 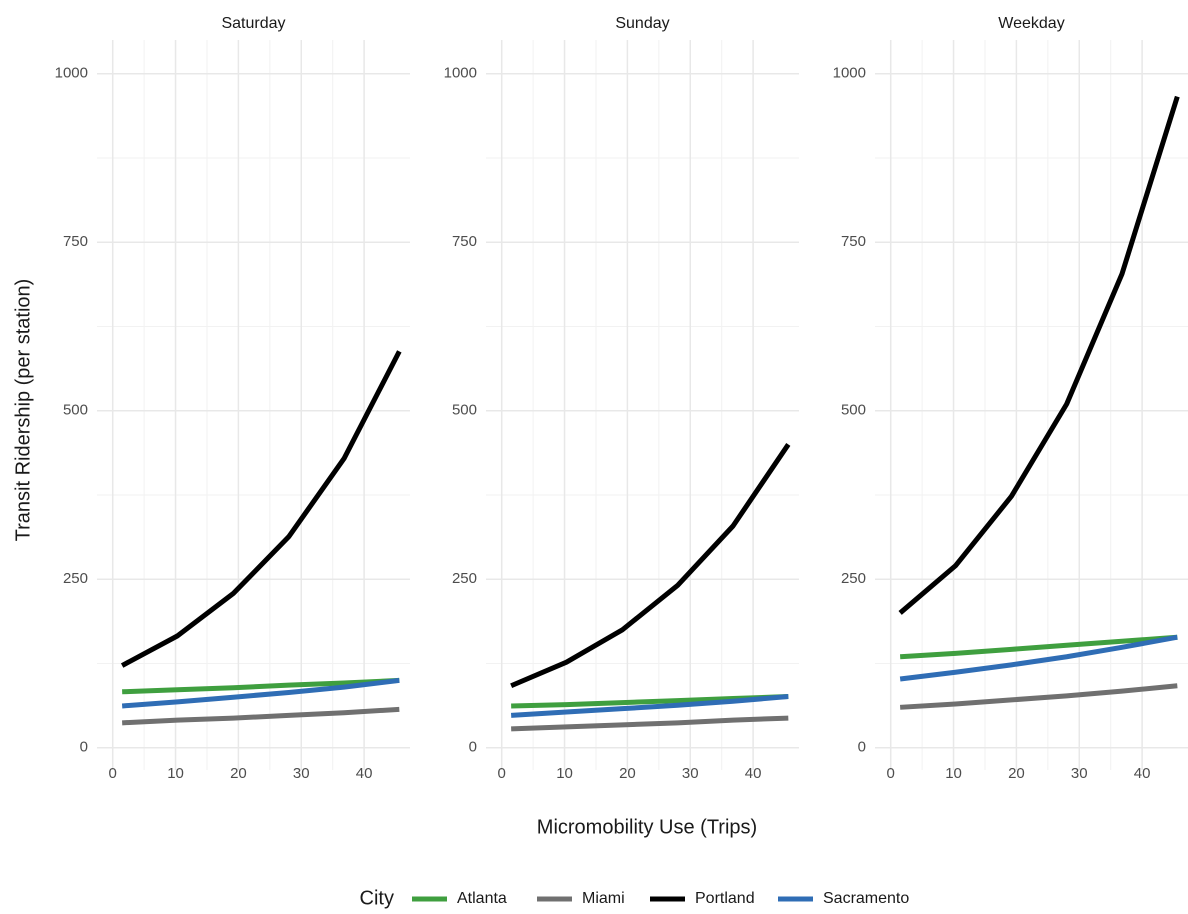 I want to click on legend-label: Miami, so click(x=603, y=898).